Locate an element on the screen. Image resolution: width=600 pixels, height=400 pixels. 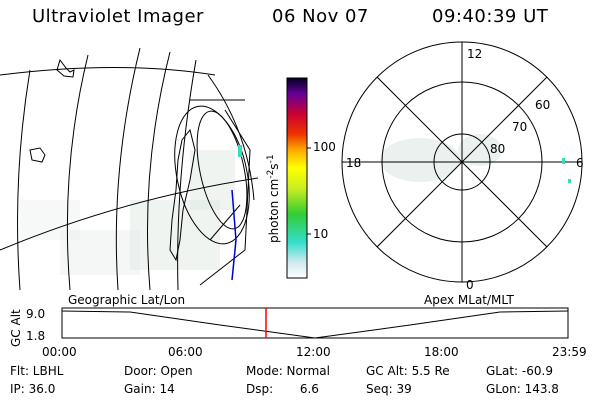
status-flt: Flt: LBHL is located at coordinates (37, 371).